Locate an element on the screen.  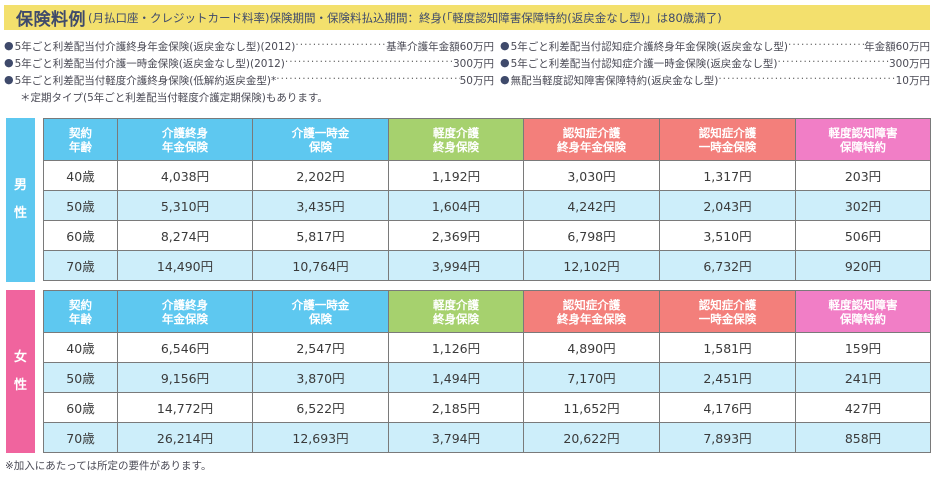
column-header: 認知症介護 終身年金保険 is located at coordinates (591, 139).